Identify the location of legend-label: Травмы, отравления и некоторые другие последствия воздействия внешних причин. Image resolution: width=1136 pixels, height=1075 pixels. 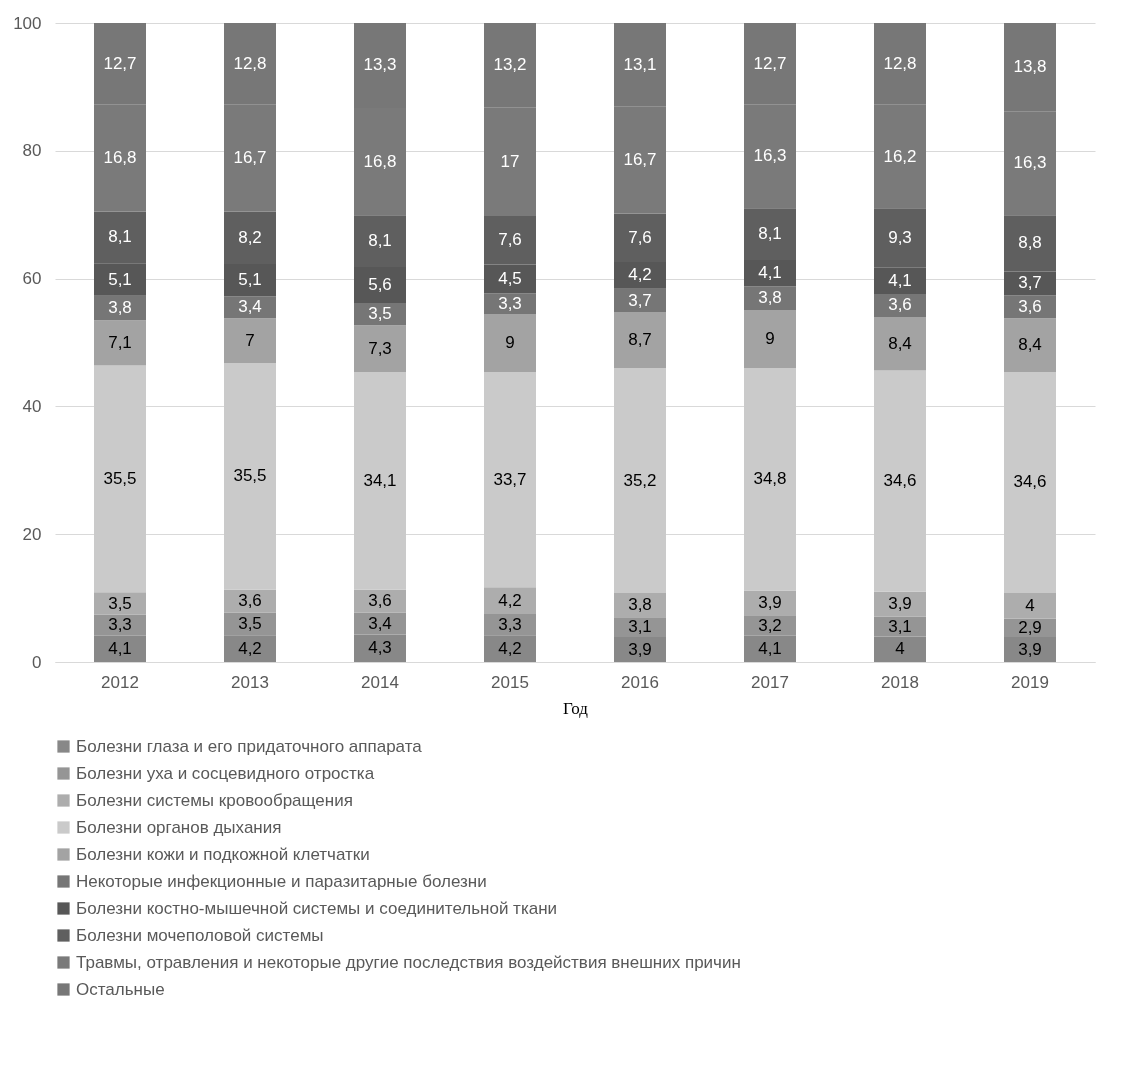
(408, 962).